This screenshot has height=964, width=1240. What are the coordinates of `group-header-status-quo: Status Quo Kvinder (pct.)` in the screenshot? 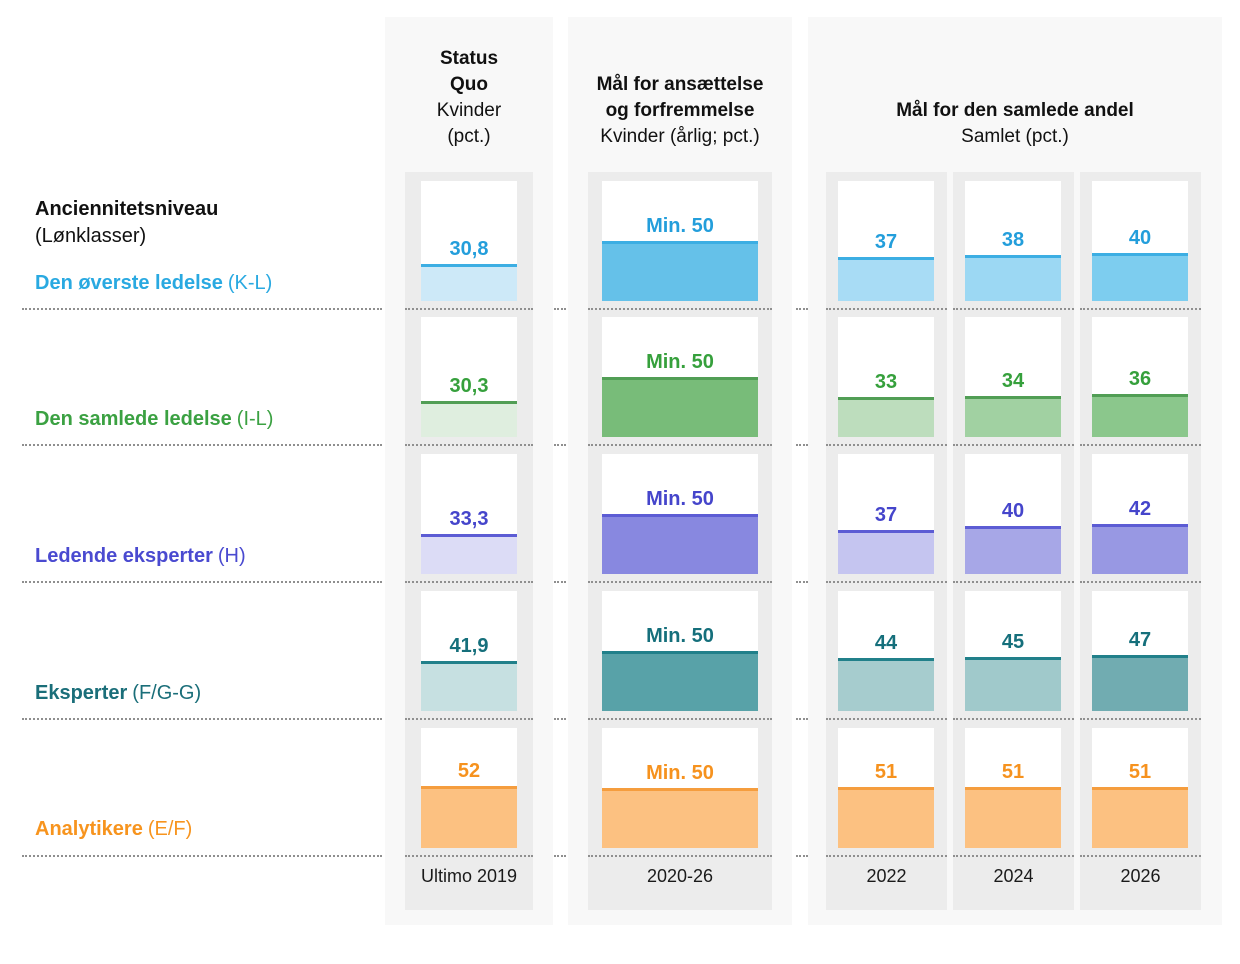 It's located at (469, 98).